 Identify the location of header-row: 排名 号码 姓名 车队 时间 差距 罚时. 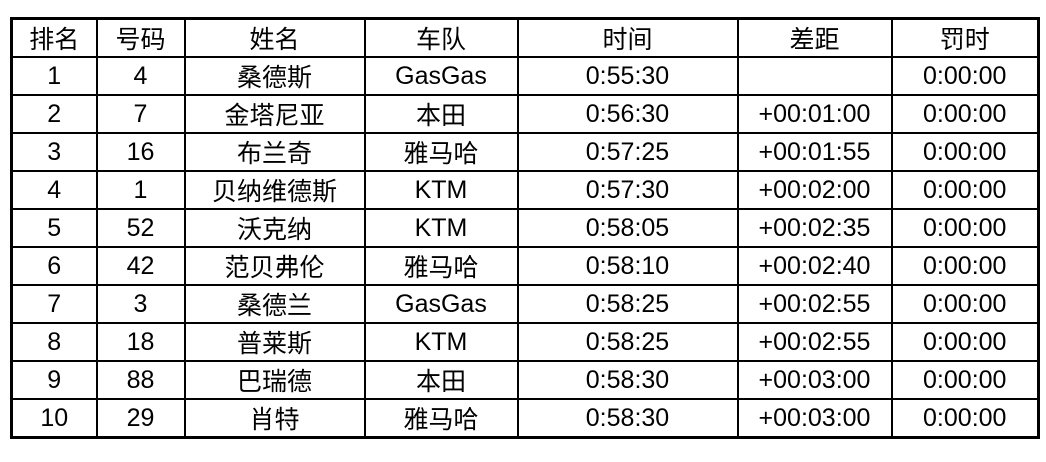
(525, 37).